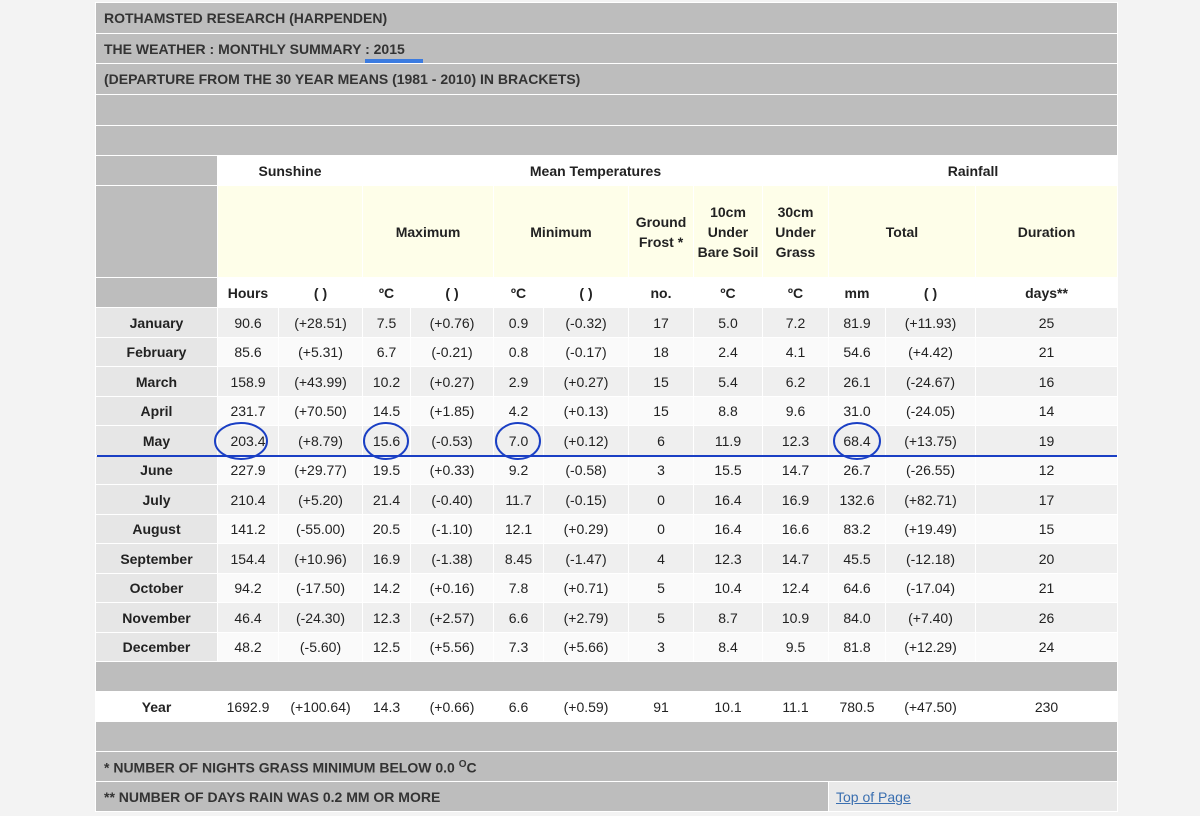 The height and width of the screenshot is (816, 1200). What do you see at coordinates (728, 647) in the screenshot?
I see `data-cell: 8.4` at bounding box center [728, 647].